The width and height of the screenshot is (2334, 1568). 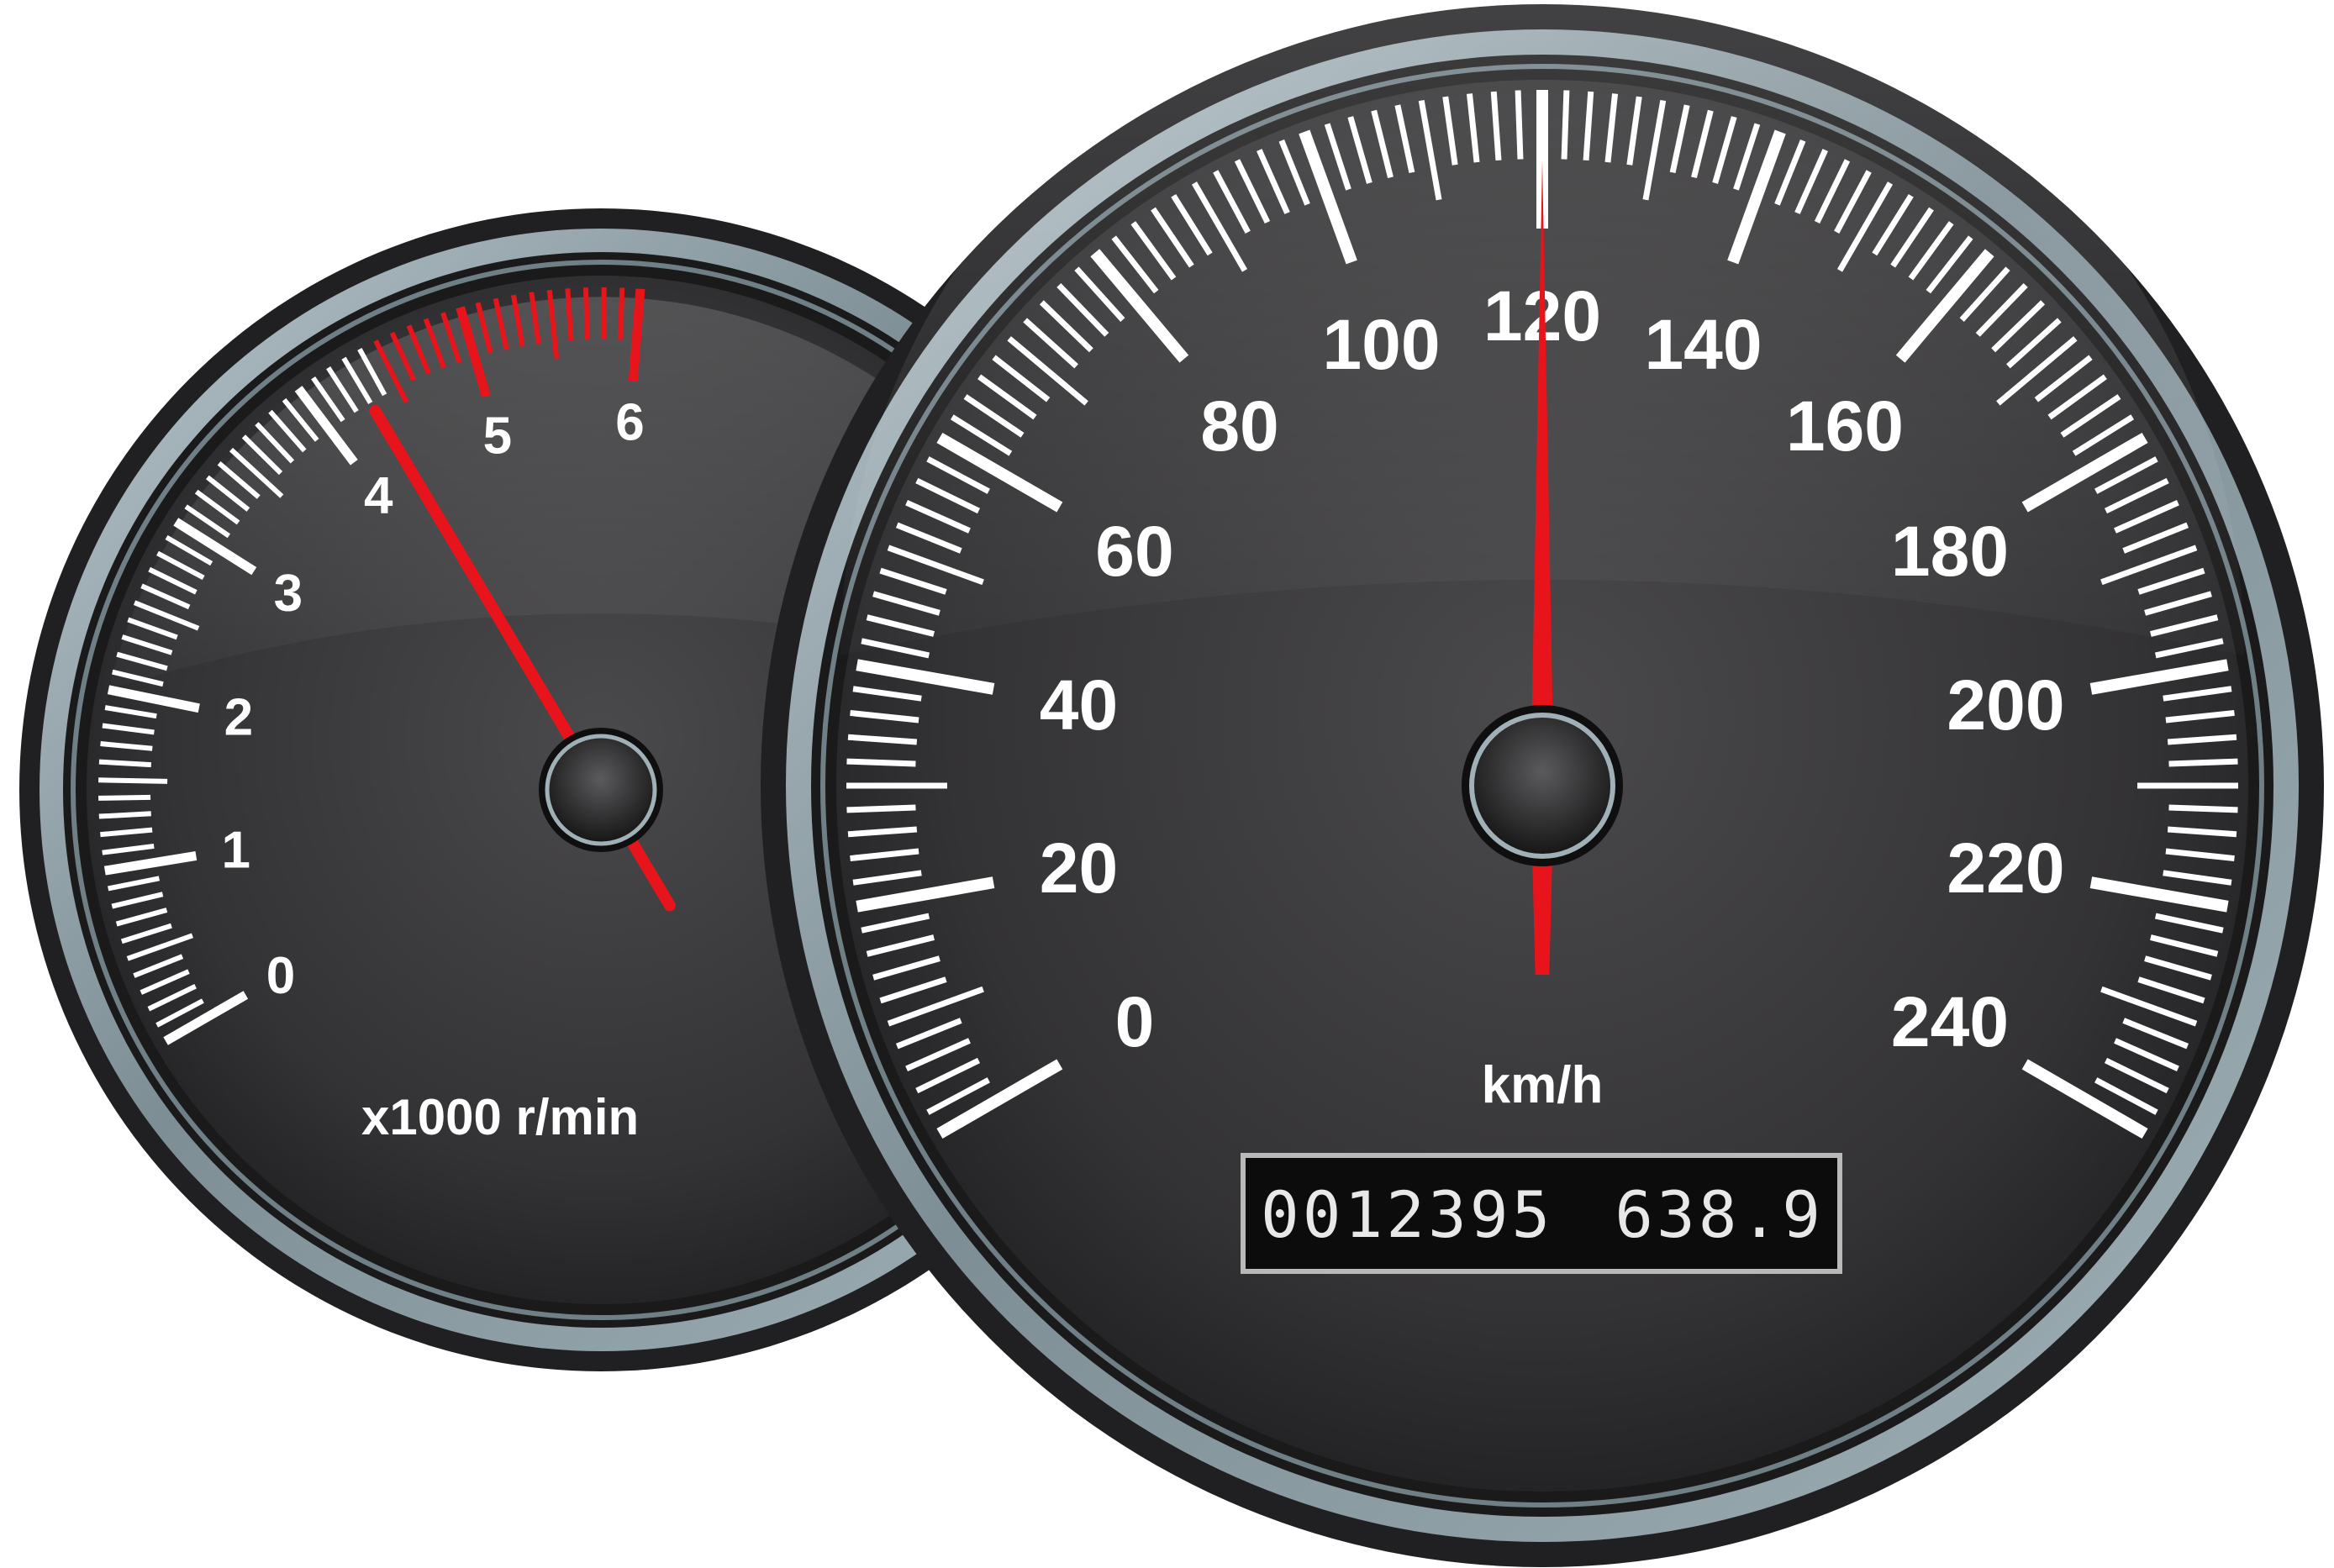 I want to click on tachometer-labels: 0 1 2 3 4 5 6, so click(x=433, y=699).